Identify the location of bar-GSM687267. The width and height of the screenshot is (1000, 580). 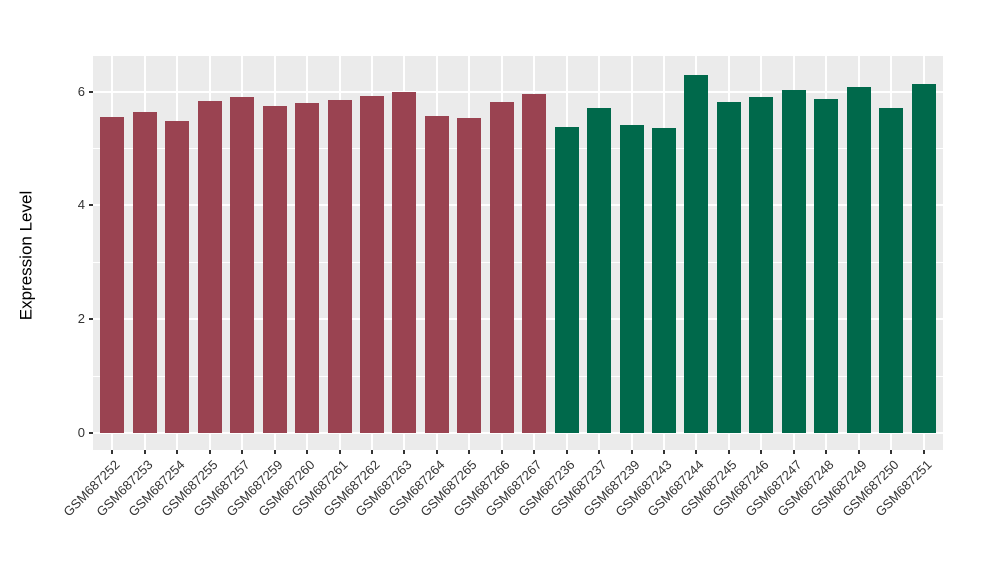
(534, 263).